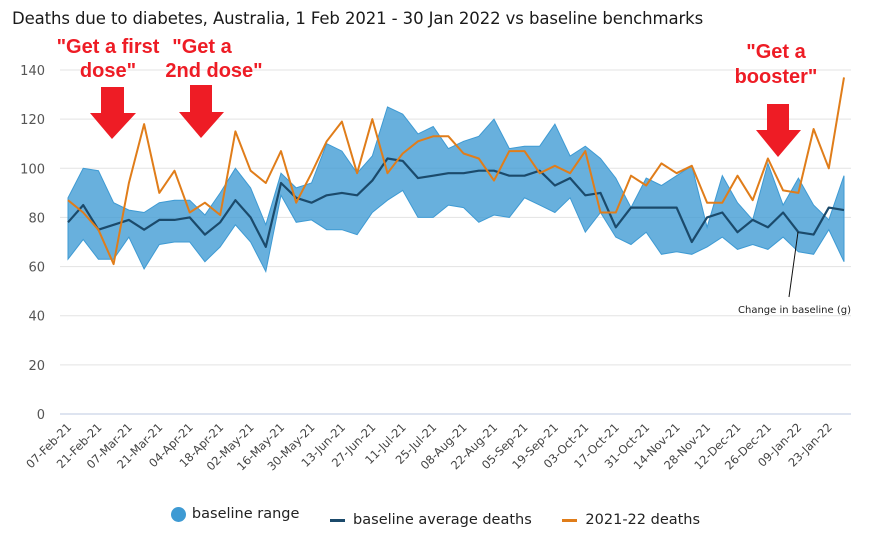 This screenshot has width=871, height=541. I want to click on legend-circle-icon, so click(178, 514).